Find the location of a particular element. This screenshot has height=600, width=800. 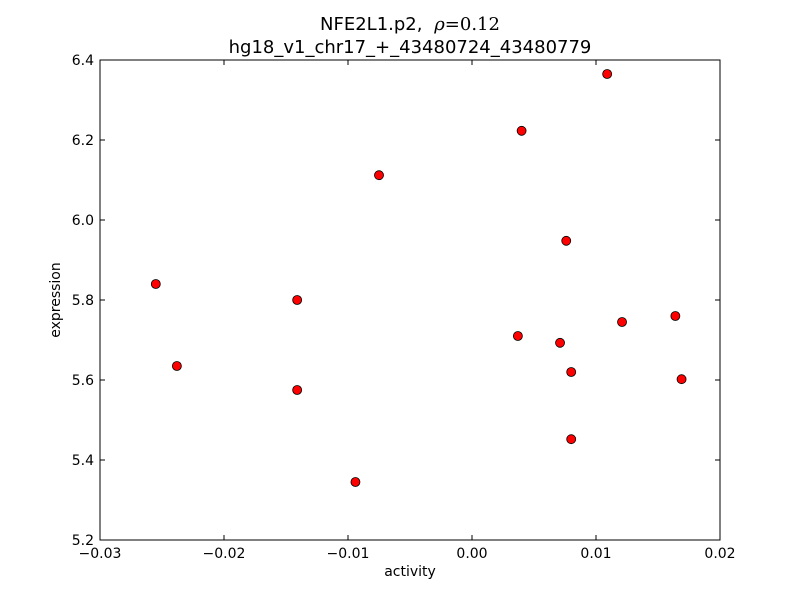

chart-title-line2: hg18_v1_chr17_+_43480724_43480779 is located at coordinates (410, 47).